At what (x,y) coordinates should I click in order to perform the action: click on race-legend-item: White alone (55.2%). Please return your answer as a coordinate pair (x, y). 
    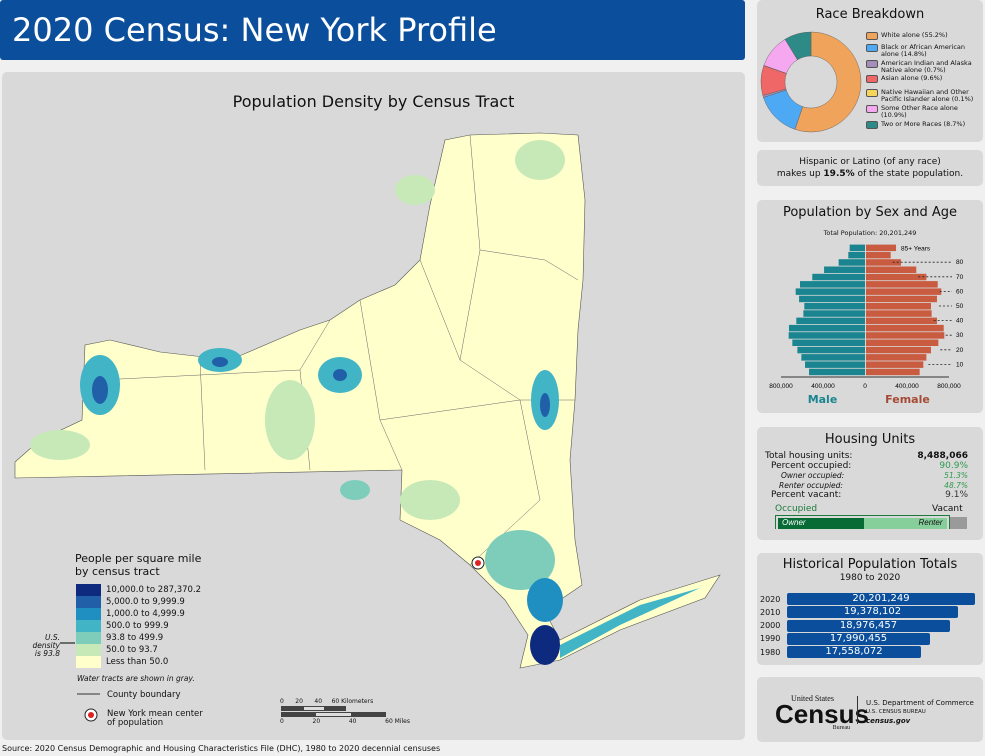
    Looking at the image, I should click on (923, 36).